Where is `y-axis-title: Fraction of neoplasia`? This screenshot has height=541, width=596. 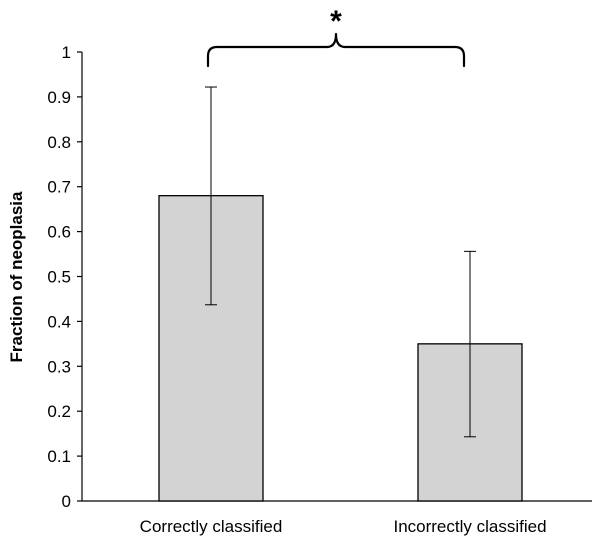
y-axis-title: Fraction of neoplasia is located at coordinates (16, 277).